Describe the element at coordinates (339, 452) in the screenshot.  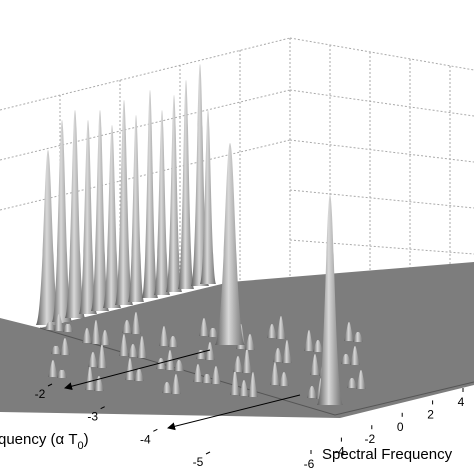
I see `x-tick-label: -4` at that location.